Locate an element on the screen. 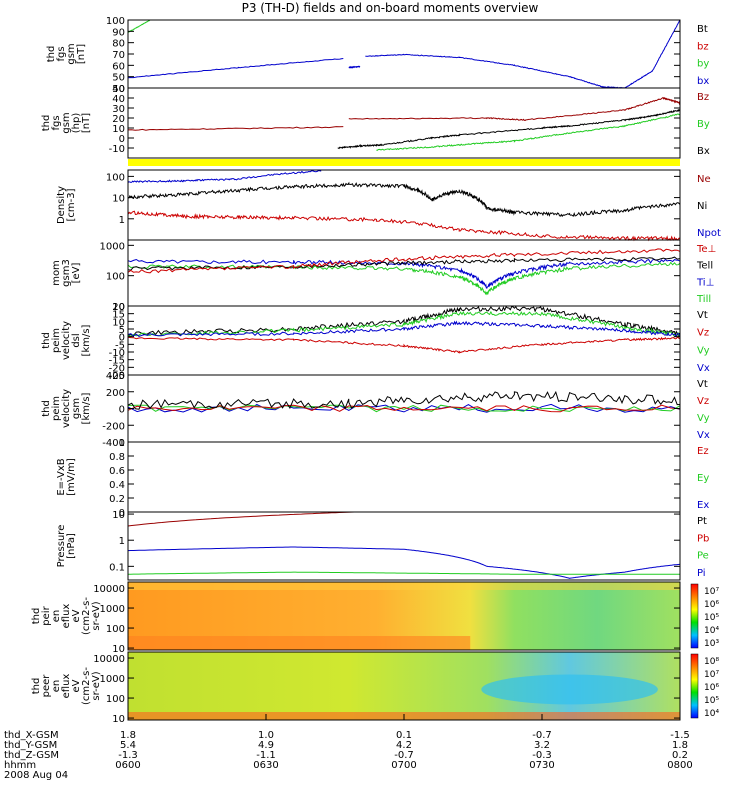 This screenshot has height=800, width=750. spectrogram-cold-region is located at coordinates (569, 689).